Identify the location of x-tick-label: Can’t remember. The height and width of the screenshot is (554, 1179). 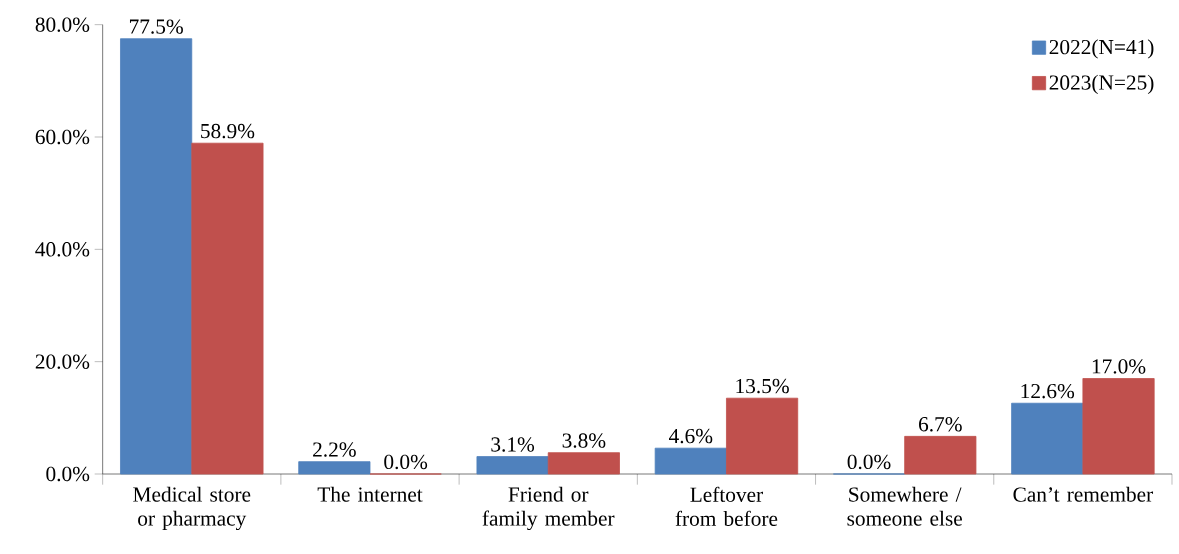
(1083, 494).